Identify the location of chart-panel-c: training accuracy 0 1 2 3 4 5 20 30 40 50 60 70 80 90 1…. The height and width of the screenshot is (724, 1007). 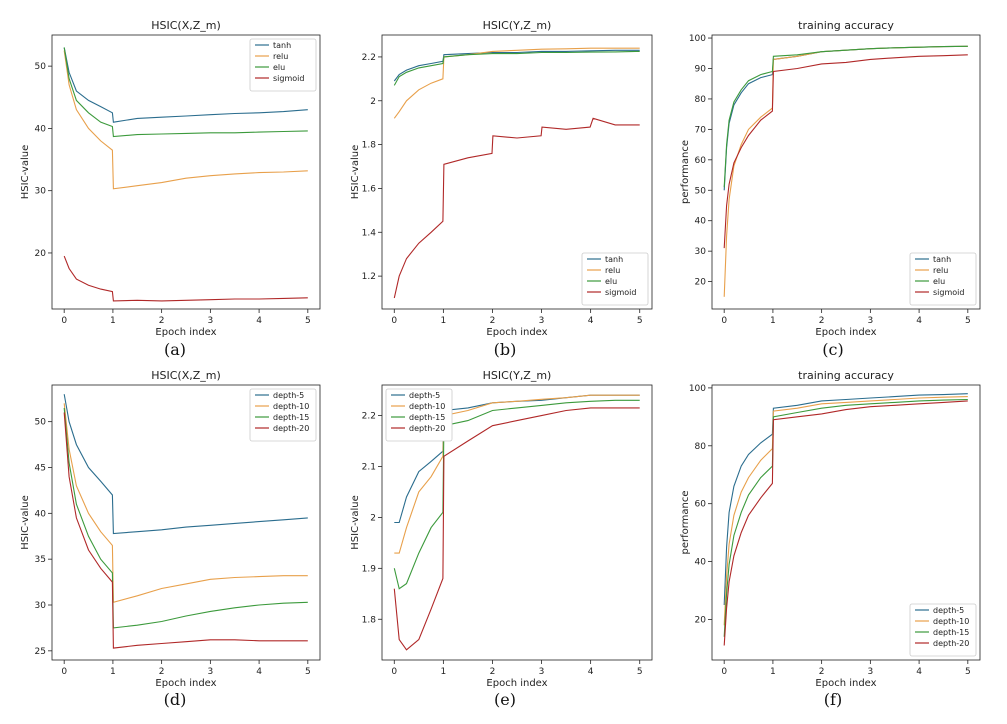
(830, 189).